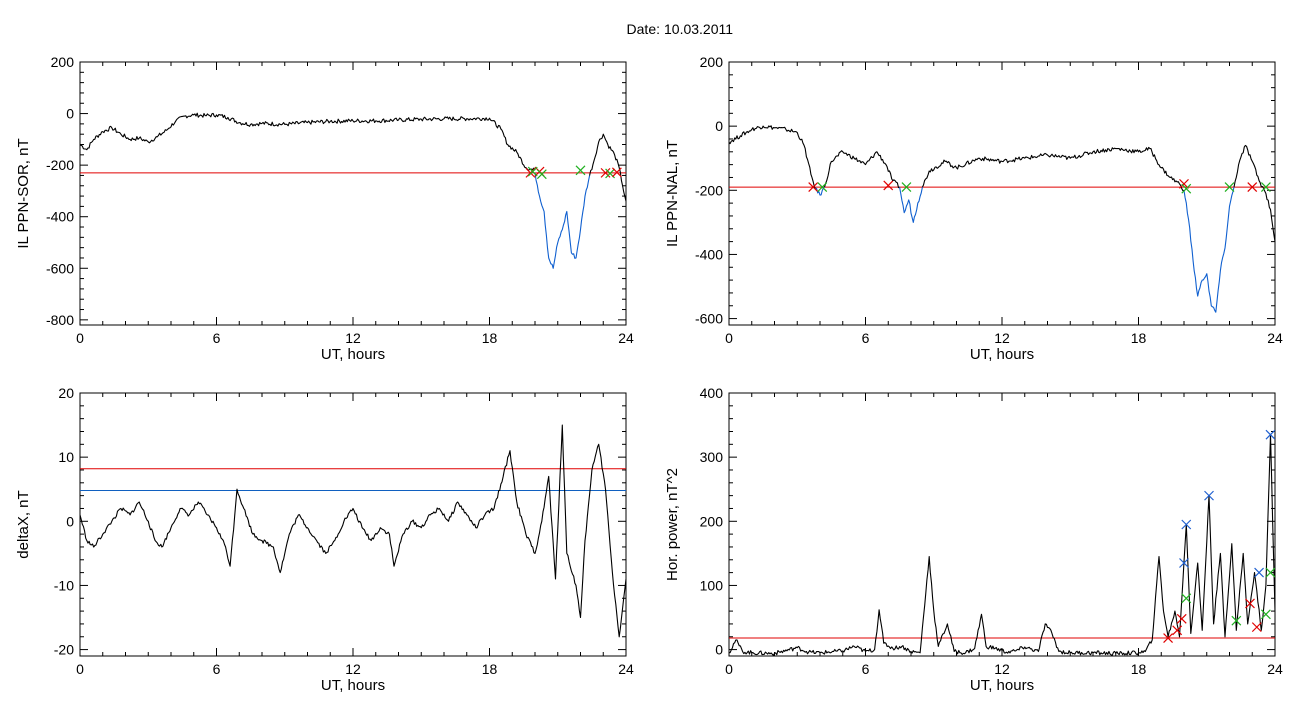 This screenshot has height=705, width=1300. I want to click on date-label: Date:, so click(643, 29).